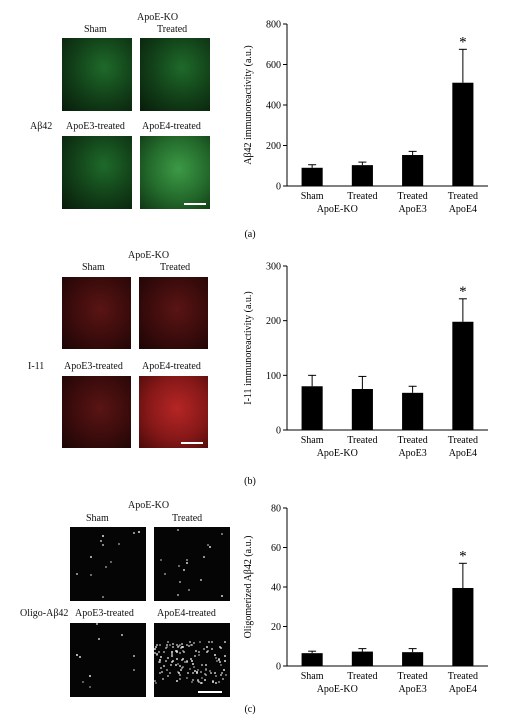 The width and height of the screenshot is (509, 720). What do you see at coordinates (463, 689) in the screenshot?
I see `x-tick-sublabel: ApoE4` at bounding box center [463, 689].